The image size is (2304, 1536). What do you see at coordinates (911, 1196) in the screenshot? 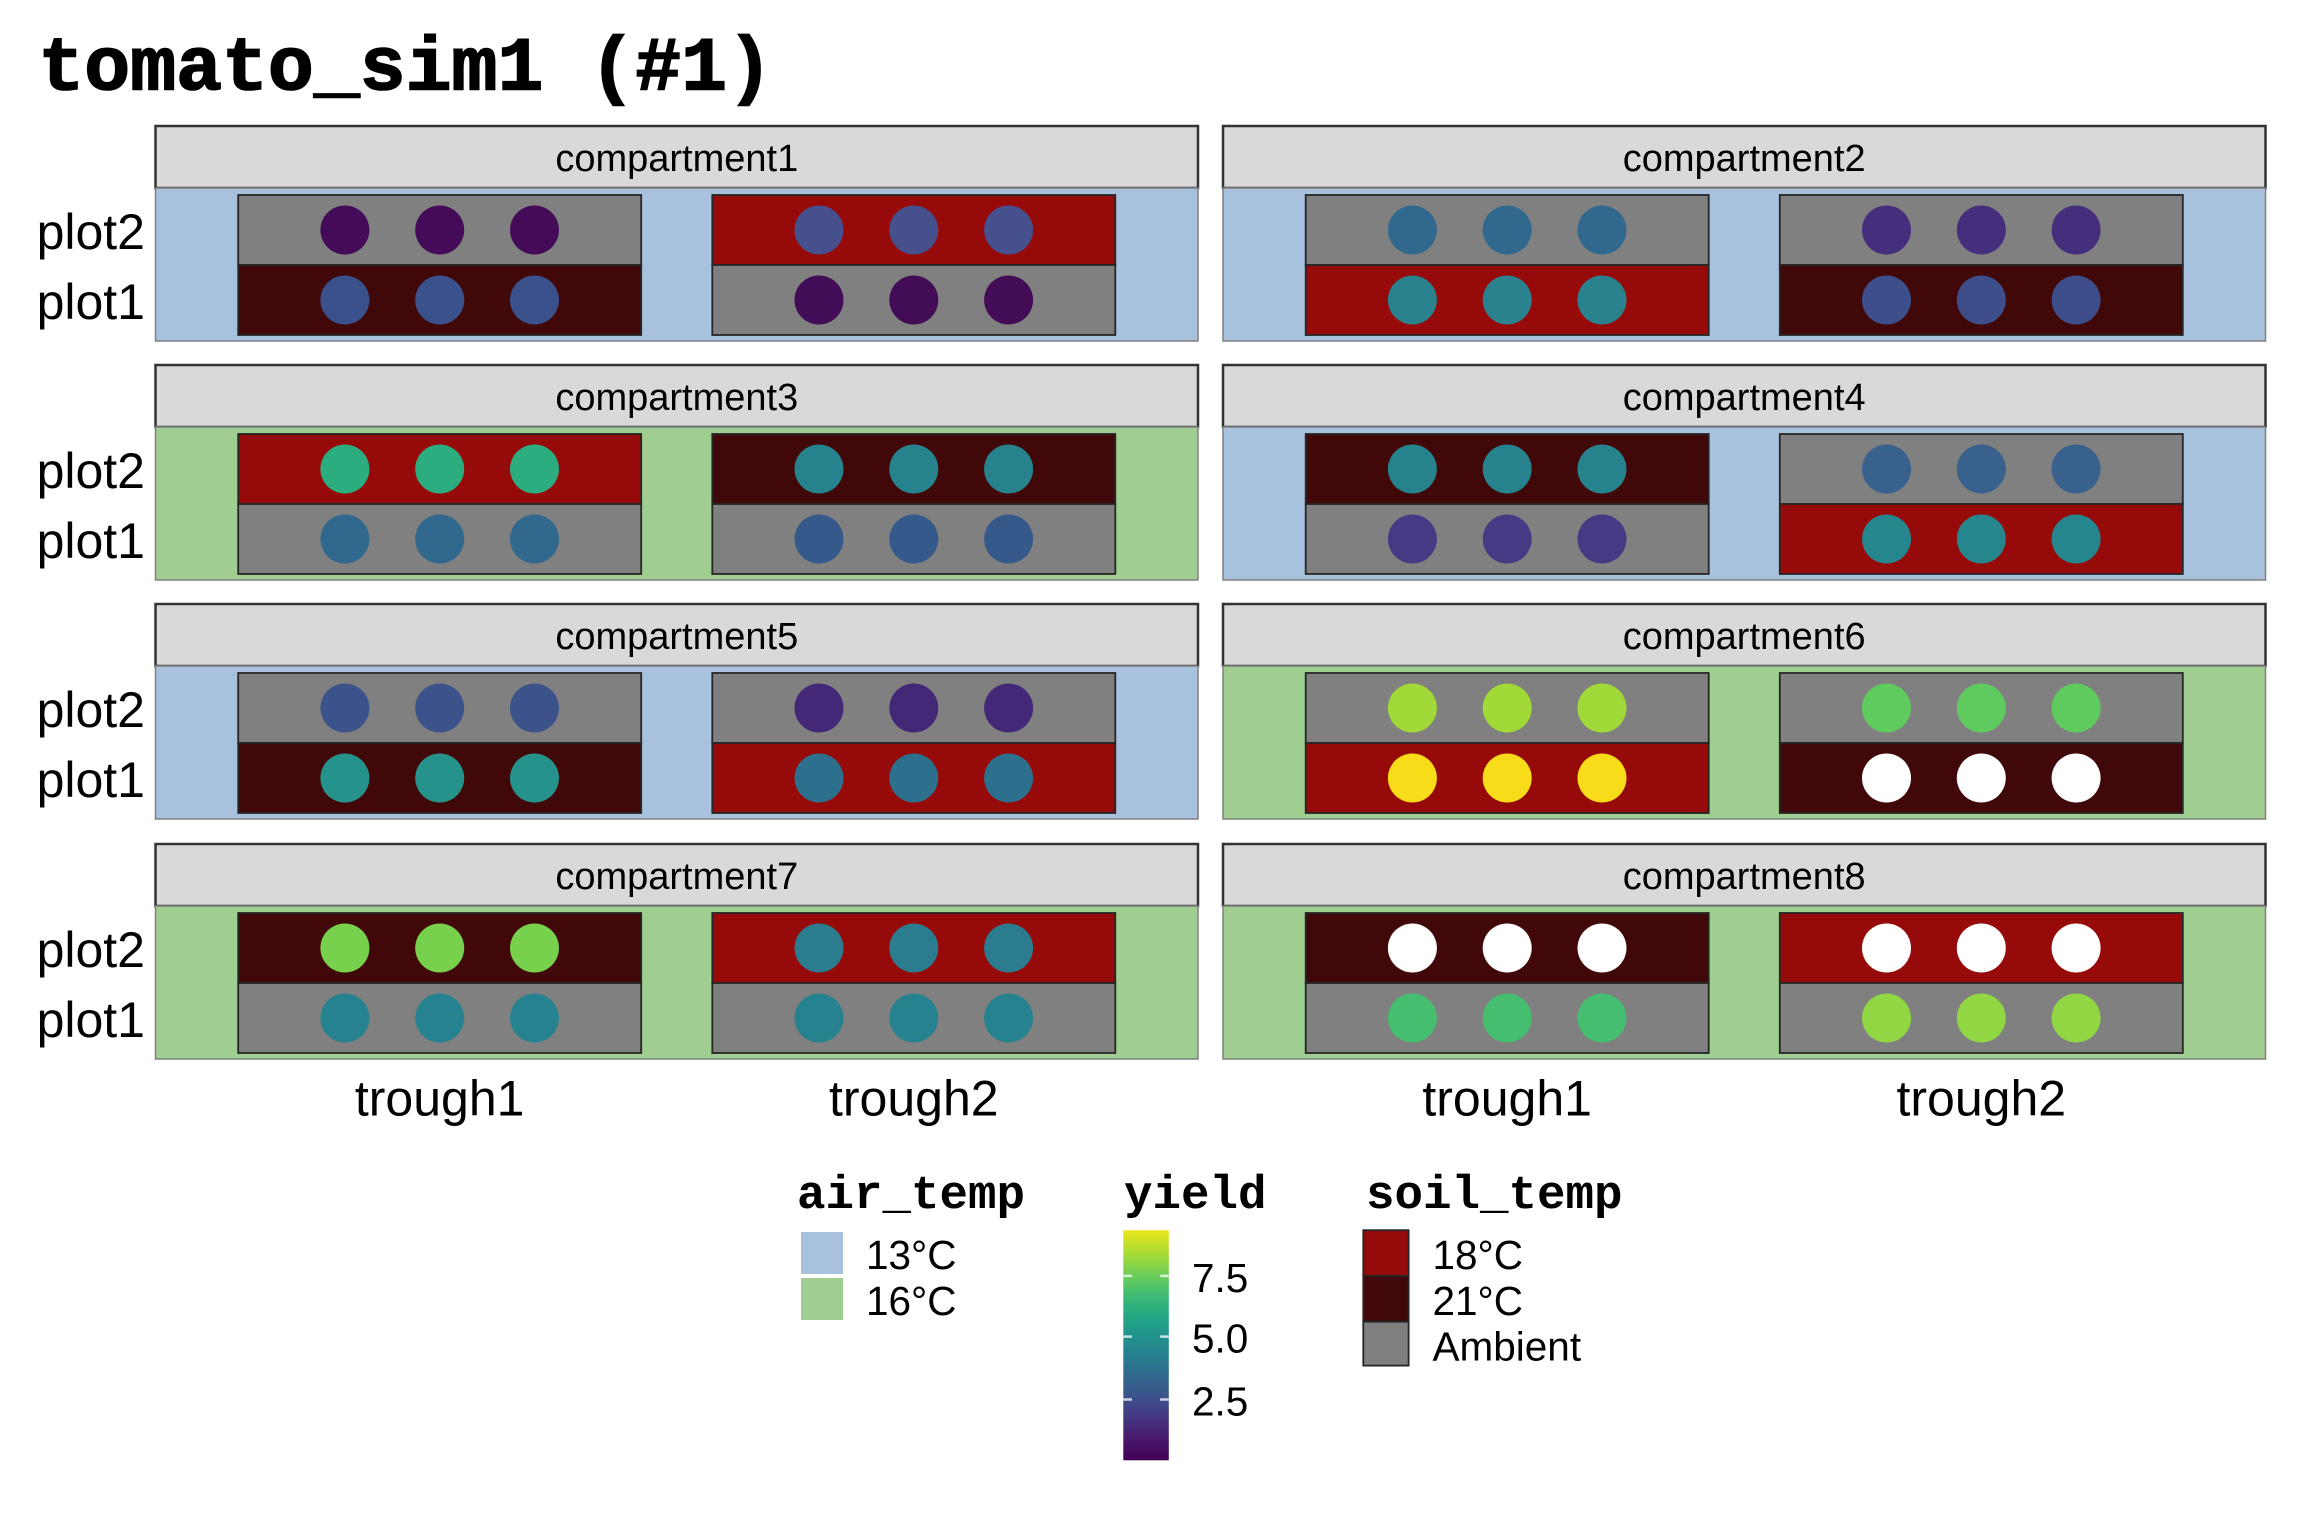
I see `svg-text: air_temp` at bounding box center [911, 1196].